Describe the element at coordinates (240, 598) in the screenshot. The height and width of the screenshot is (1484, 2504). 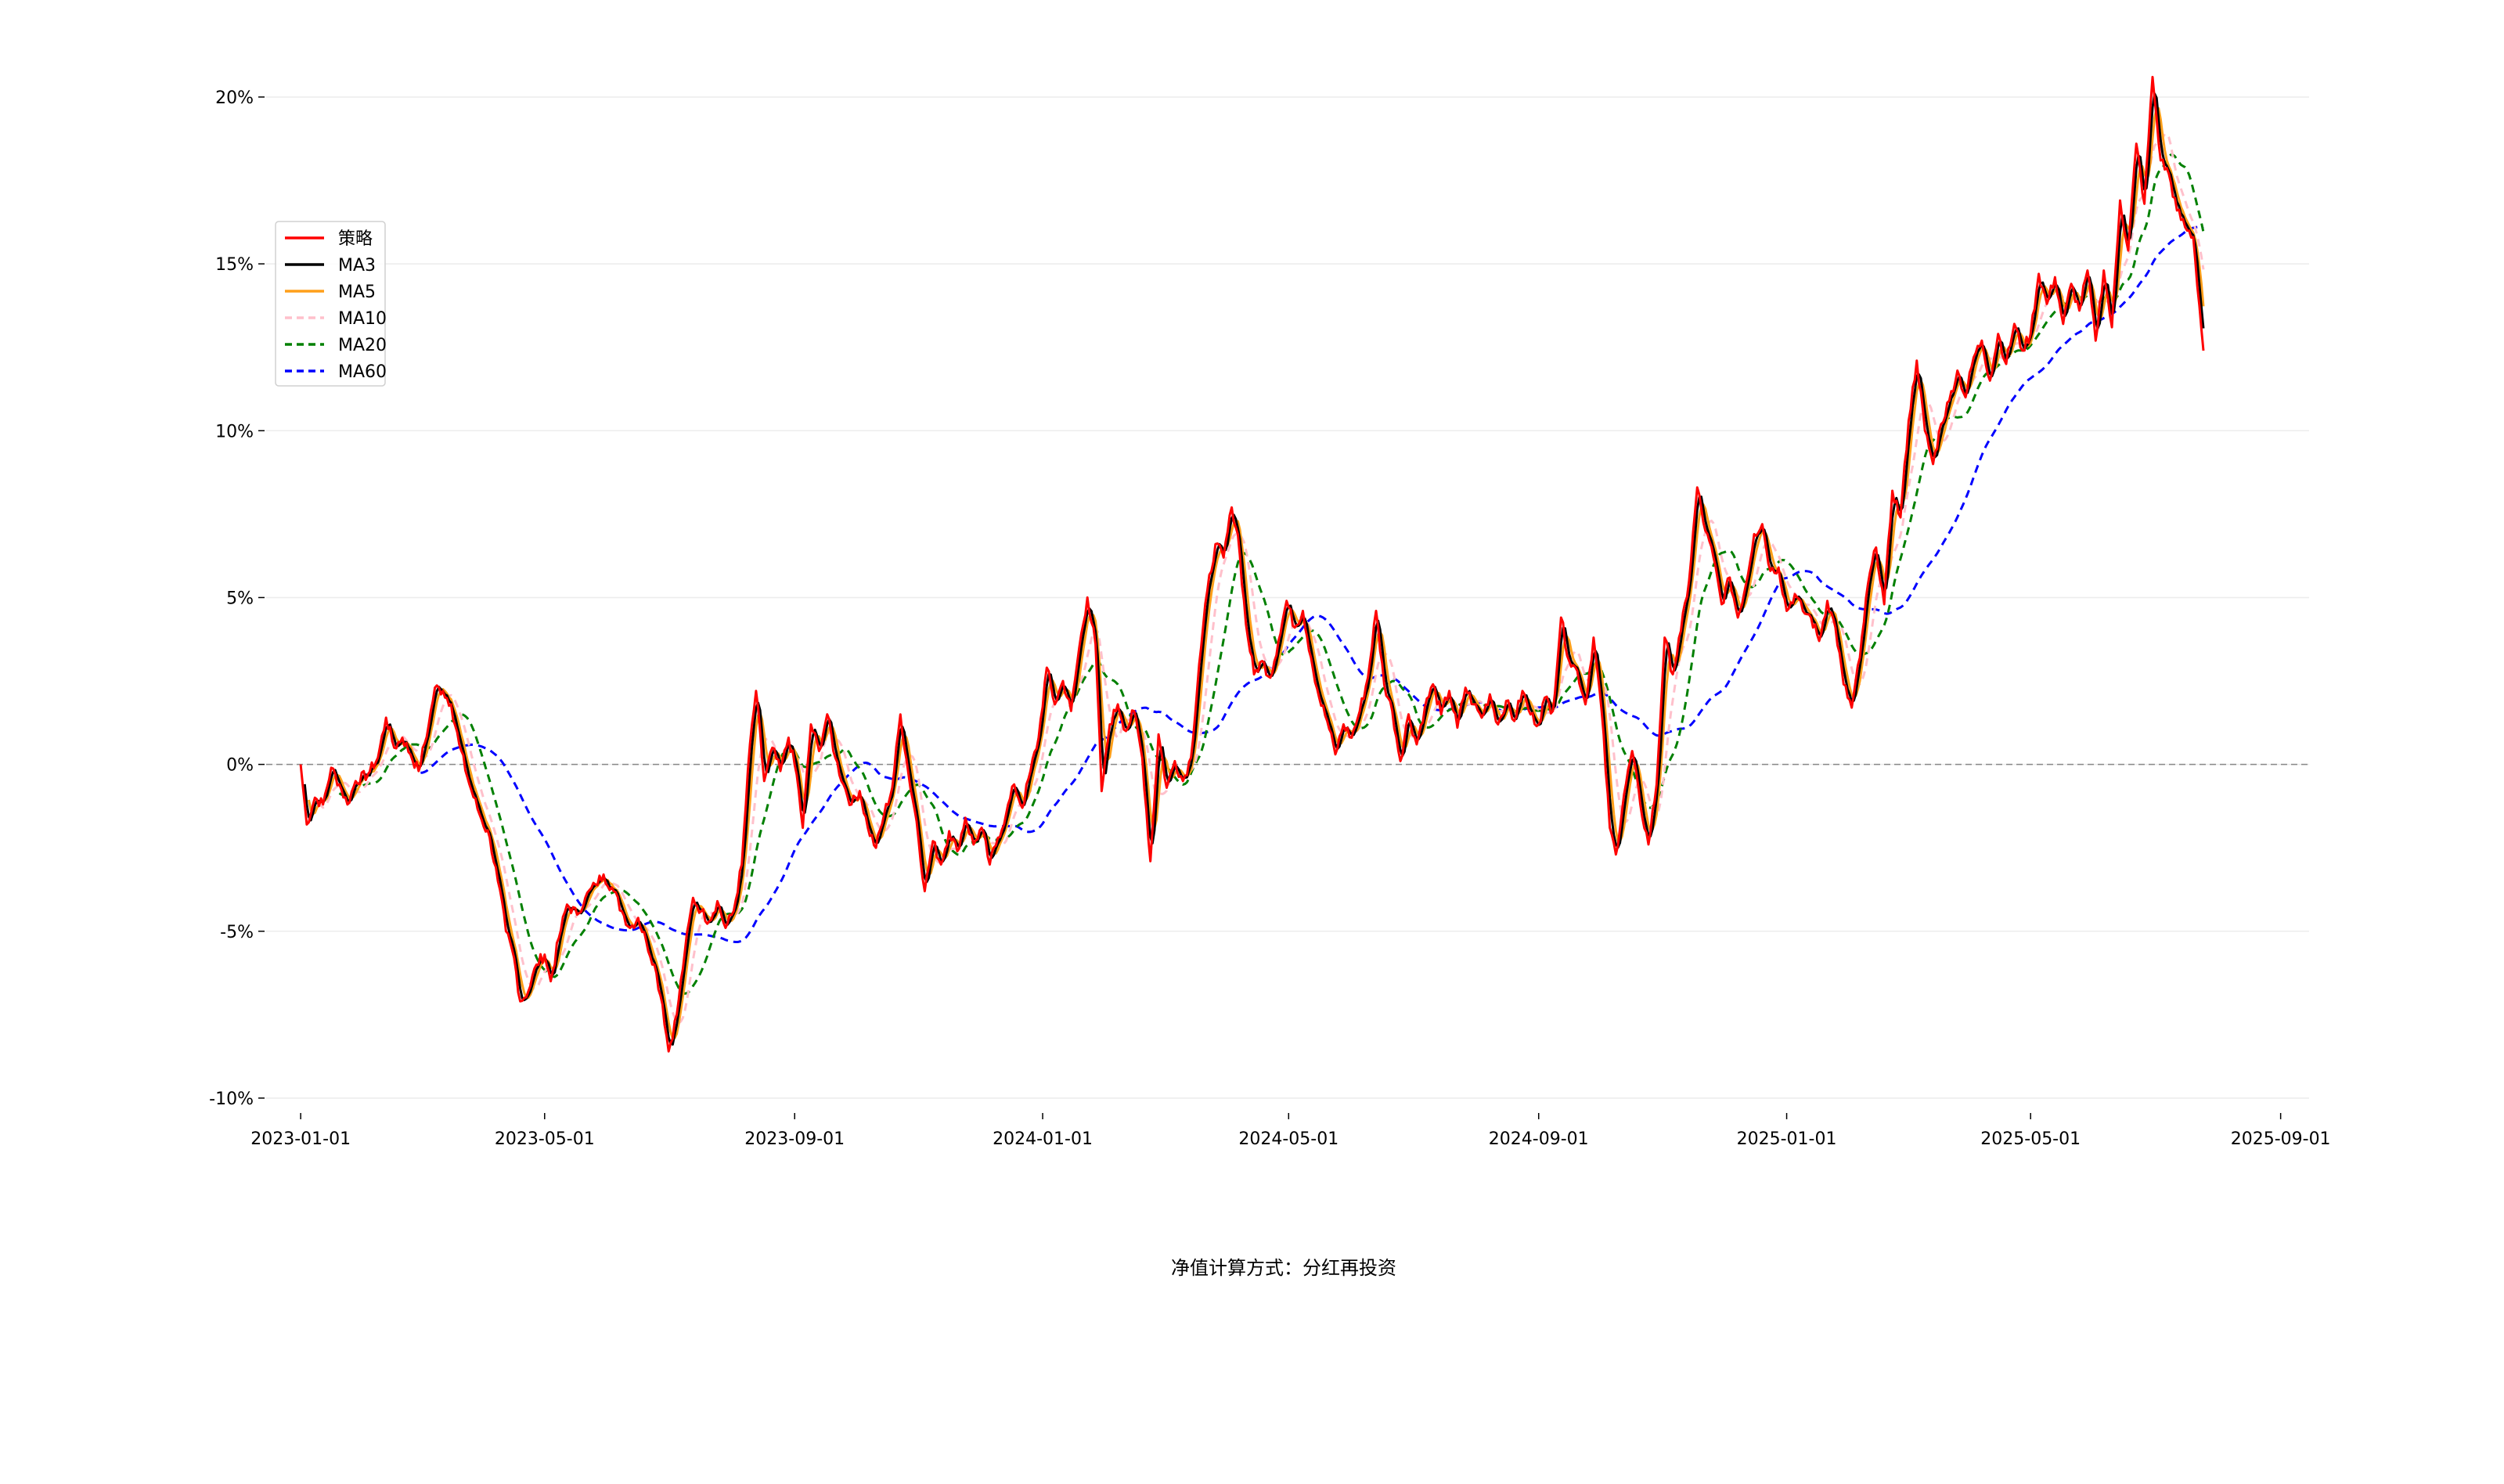
I see `y-tick-label: 5%` at that location.